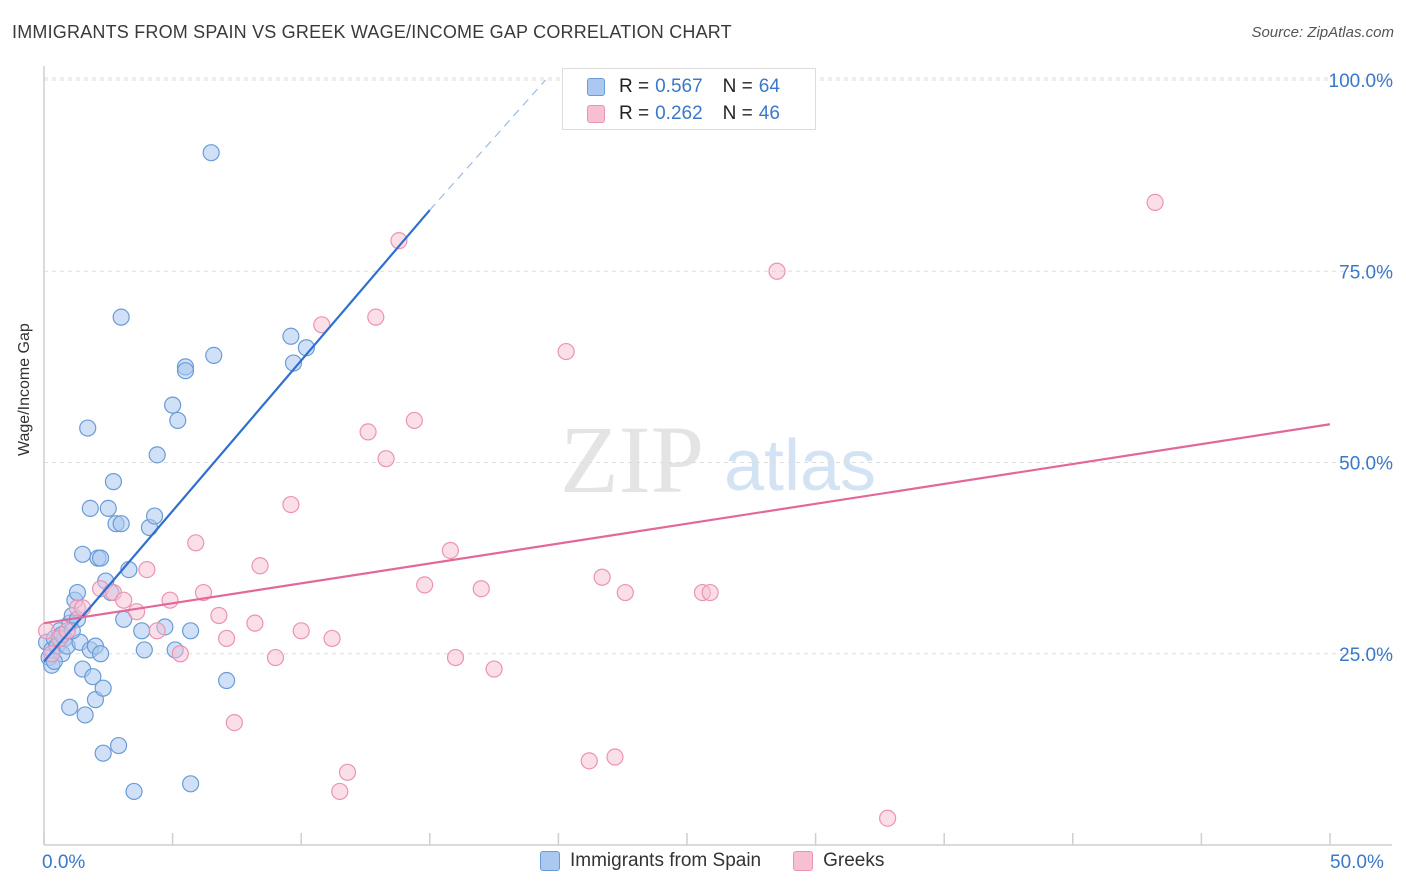 Image resolution: width=1406 pixels, height=892 pixels. I want to click on series-legend: Immigrants from Spain Greeks, so click(728, 861).